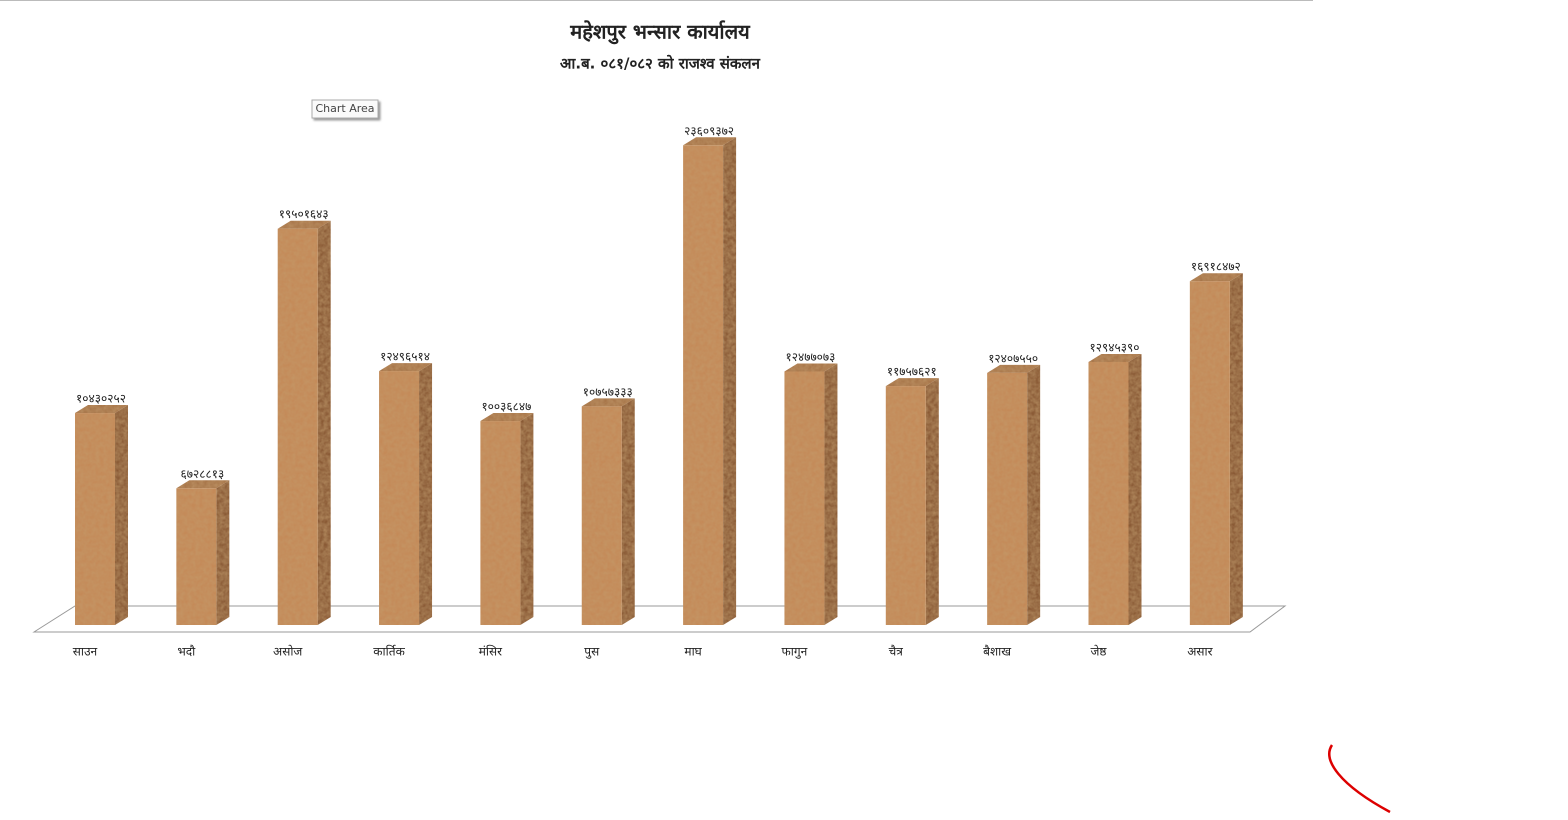  What do you see at coordinates (186, 652) in the screenshot?
I see `x-tick-label: भदौ` at bounding box center [186, 652].